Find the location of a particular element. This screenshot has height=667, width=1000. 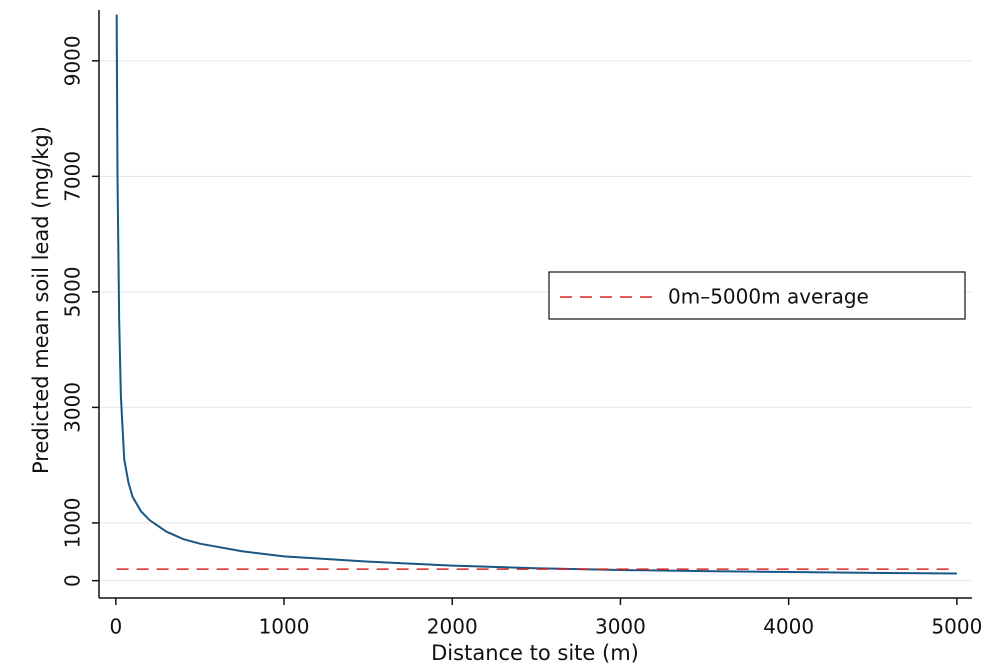

y-tick-label: 9000 is located at coordinates (73, 60).